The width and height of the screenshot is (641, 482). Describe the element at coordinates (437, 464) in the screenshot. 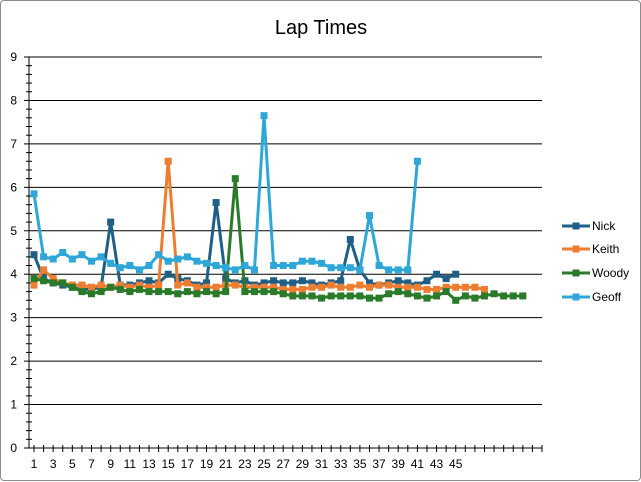

I see `x-tick-label: 43` at that location.